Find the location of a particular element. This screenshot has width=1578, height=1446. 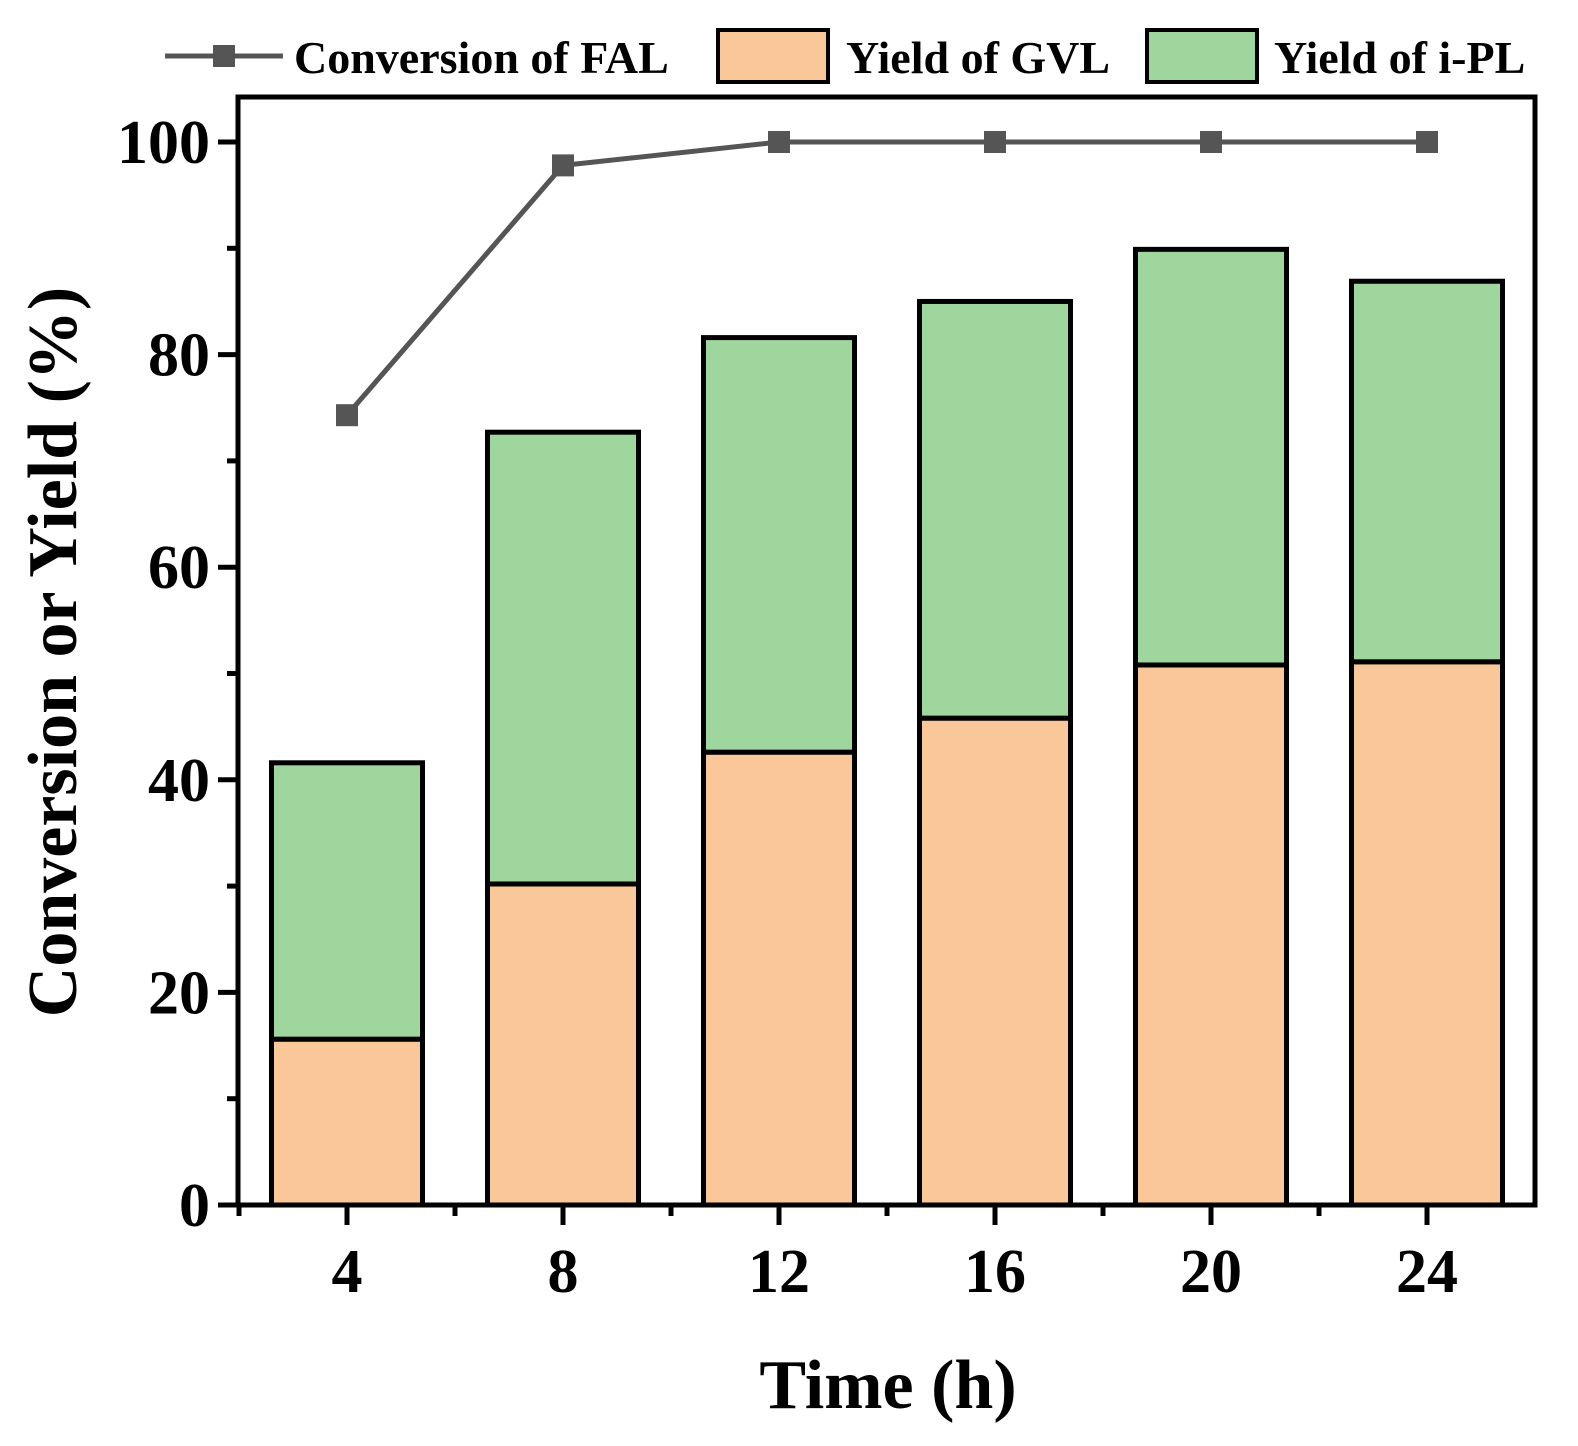

legend-ipl-label: Yield of i-PL is located at coordinates (1399, 57).